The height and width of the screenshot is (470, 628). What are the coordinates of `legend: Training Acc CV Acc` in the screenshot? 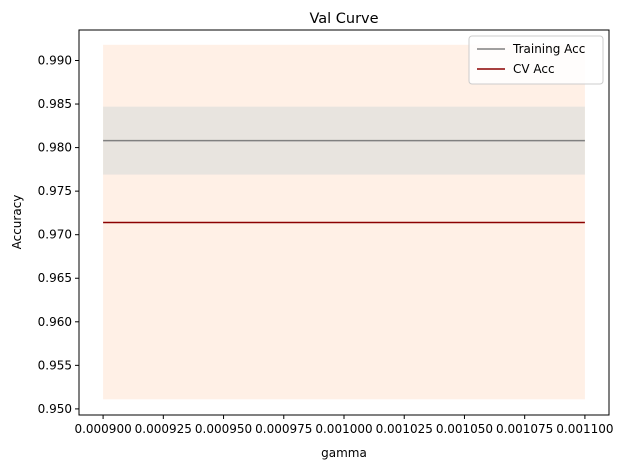 It's located at (536, 60).